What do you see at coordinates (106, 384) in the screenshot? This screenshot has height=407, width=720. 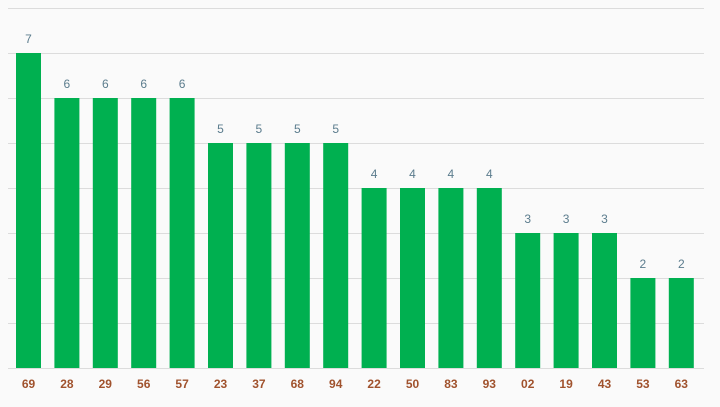 I see `x-tick-label: 29` at bounding box center [106, 384].